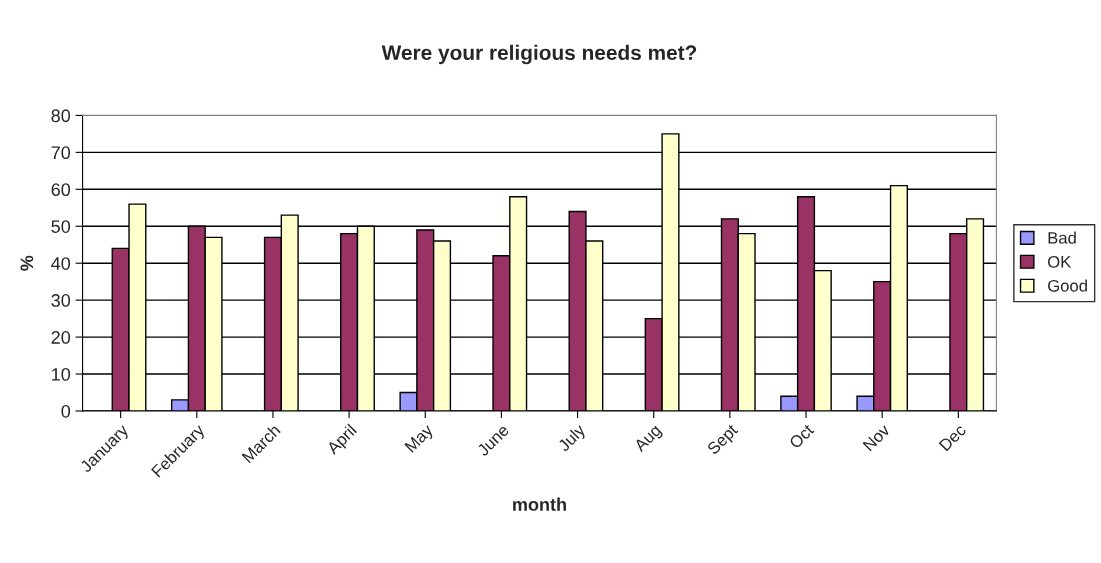 The image size is (1101, 563). Describe the element at coordinates (66, 411) in the screenshot. I see `y-tick-label: 0` at that location.